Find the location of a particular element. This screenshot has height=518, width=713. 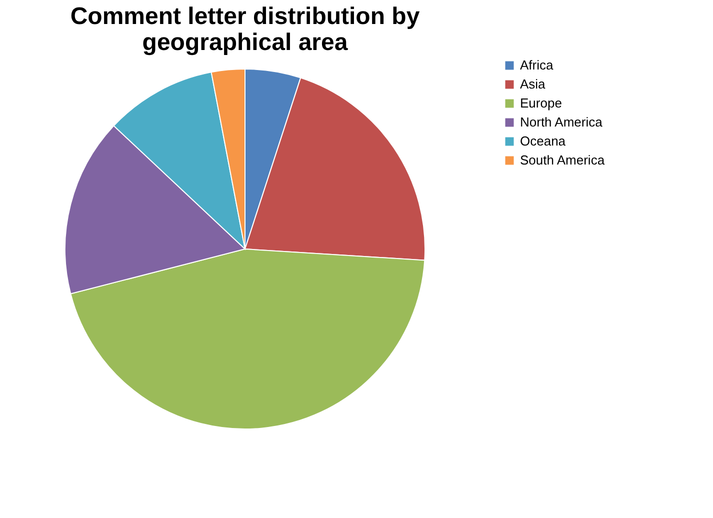

legend-label: North America is located at coordinates (562, 122).